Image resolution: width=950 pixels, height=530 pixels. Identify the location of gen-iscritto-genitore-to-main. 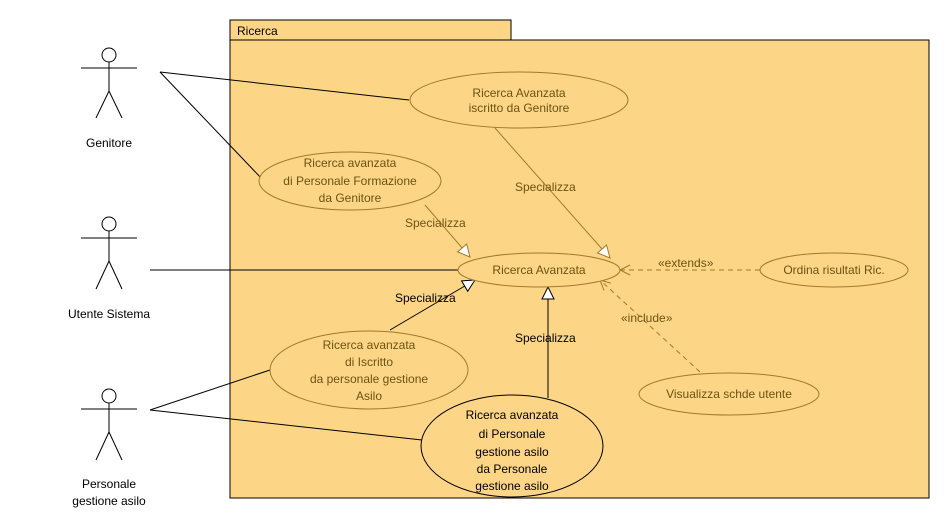
(552, 192).